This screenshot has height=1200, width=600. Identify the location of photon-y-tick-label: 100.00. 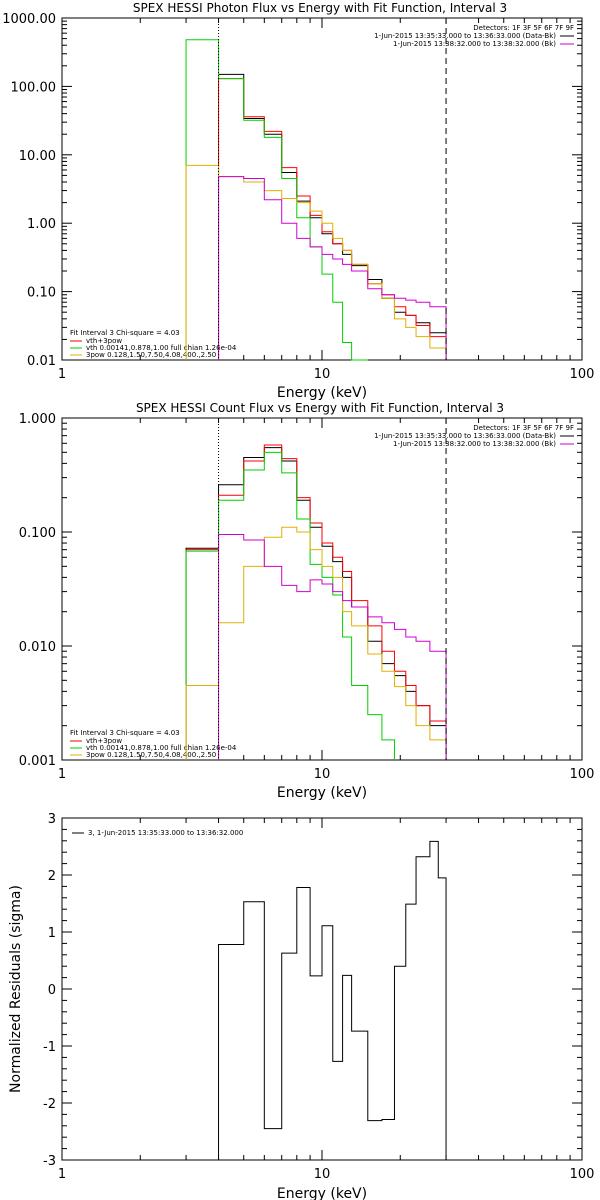
(34, 87).